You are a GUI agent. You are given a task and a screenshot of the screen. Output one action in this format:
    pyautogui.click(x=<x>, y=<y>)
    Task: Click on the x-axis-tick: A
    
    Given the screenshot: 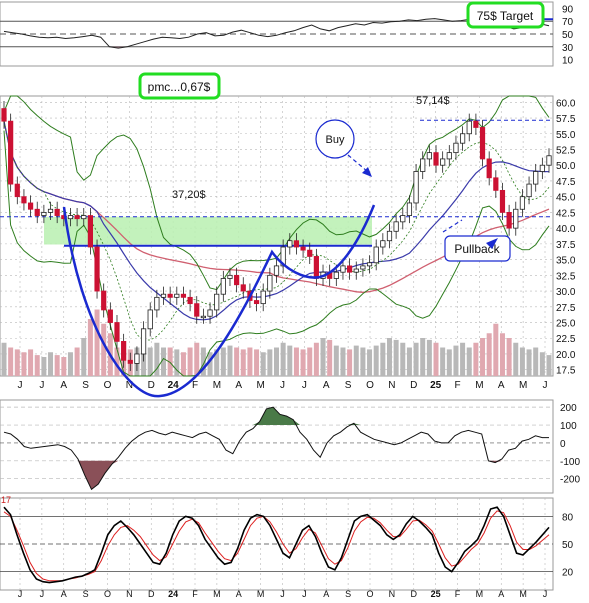 What is the action you would take?
    pyautogui.click(x=501, y=385)
    